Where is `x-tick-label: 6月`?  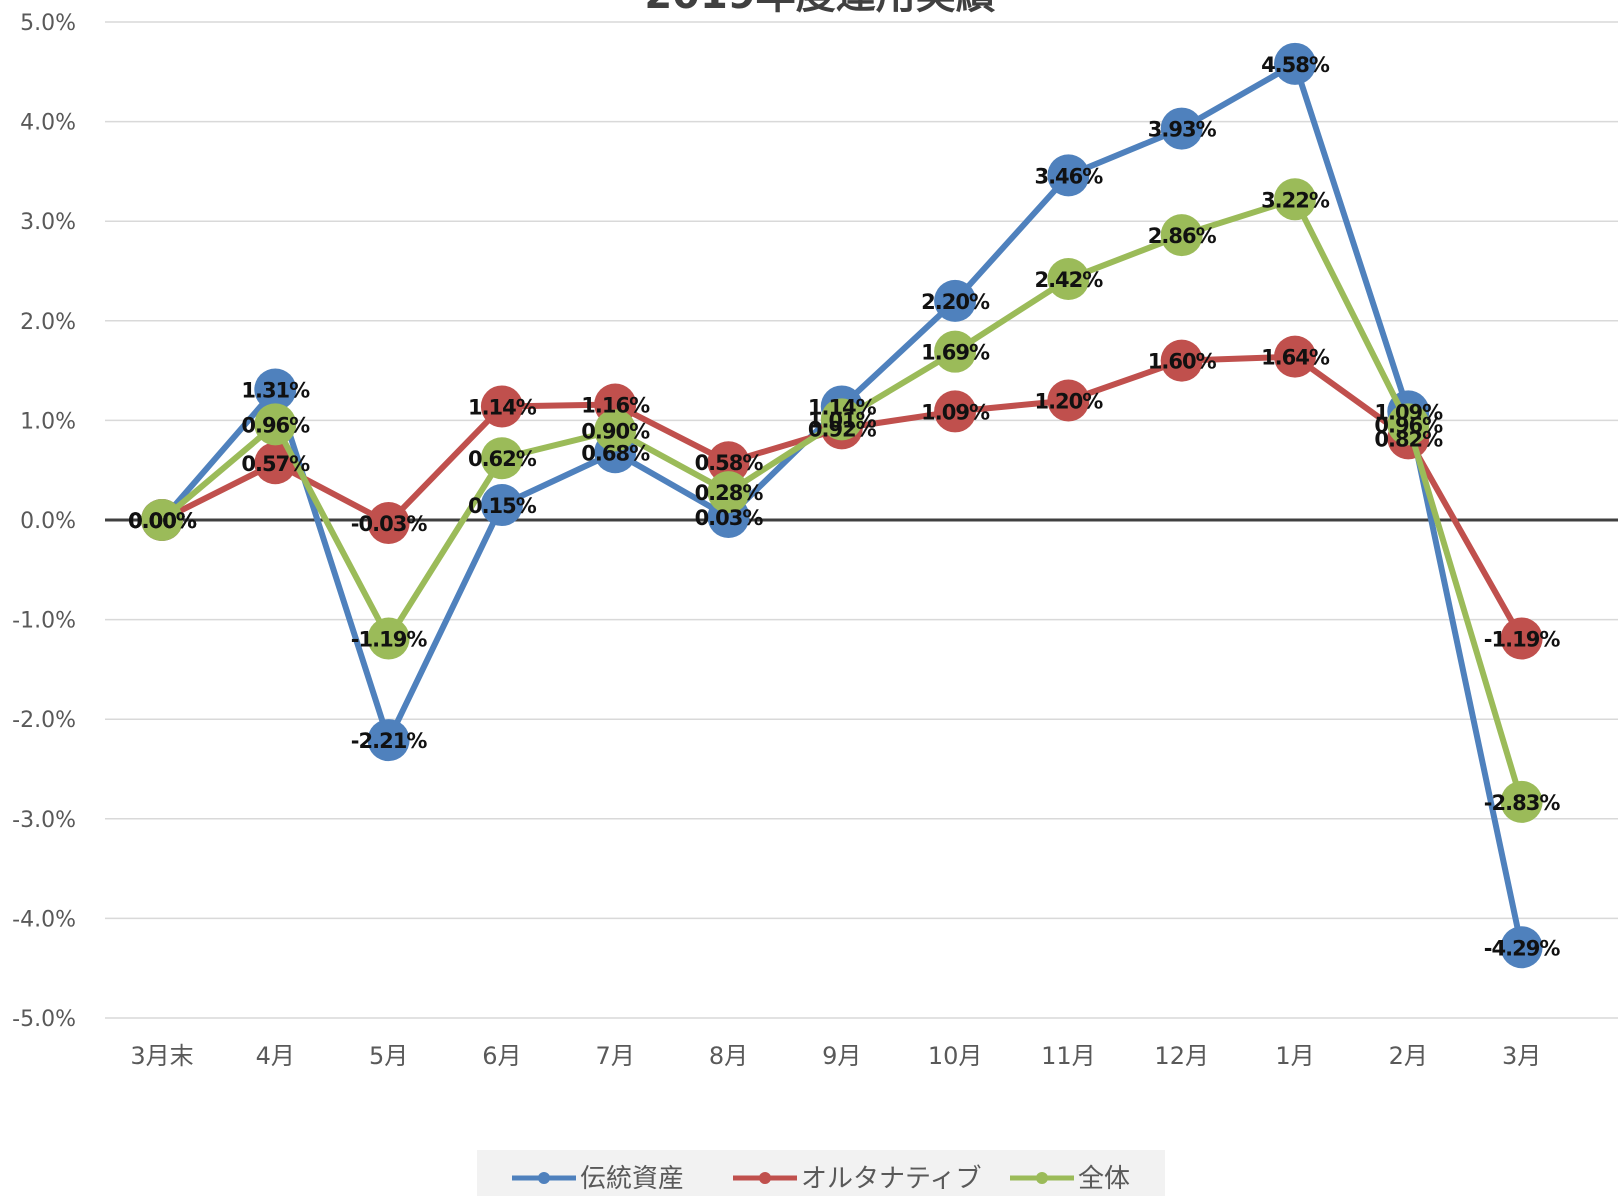
x-tick-label: 6月 is located at coordinates (501, 1056).